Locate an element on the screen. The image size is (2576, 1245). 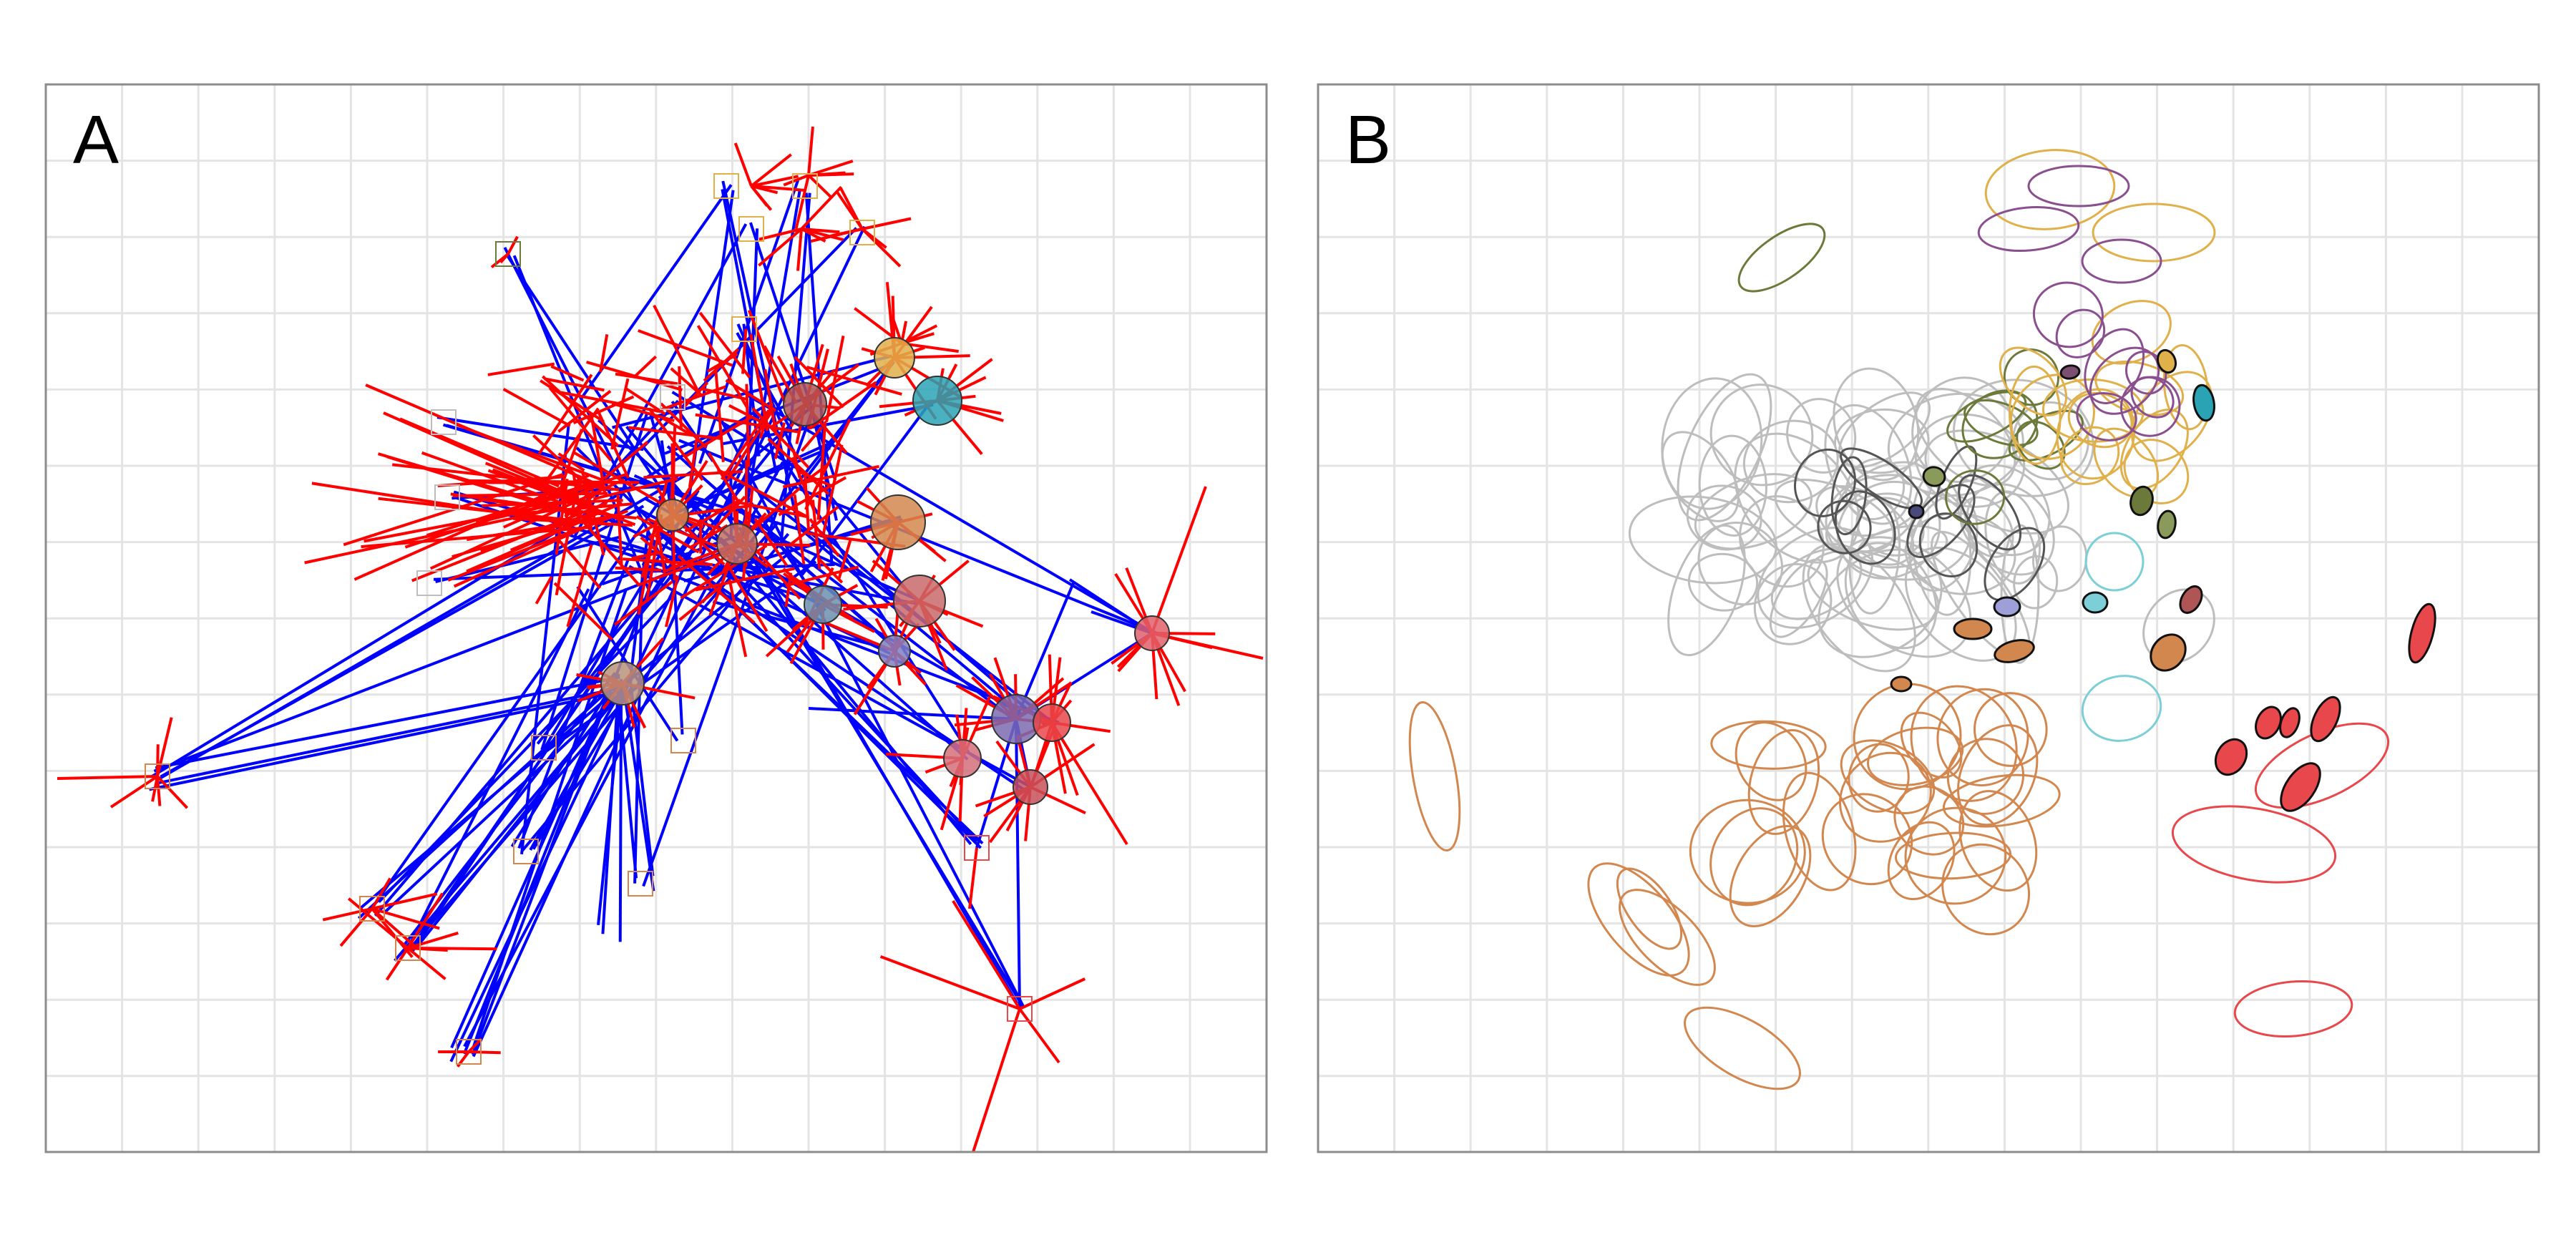
panel-b-label: B is located at coordinates (1368, 140).